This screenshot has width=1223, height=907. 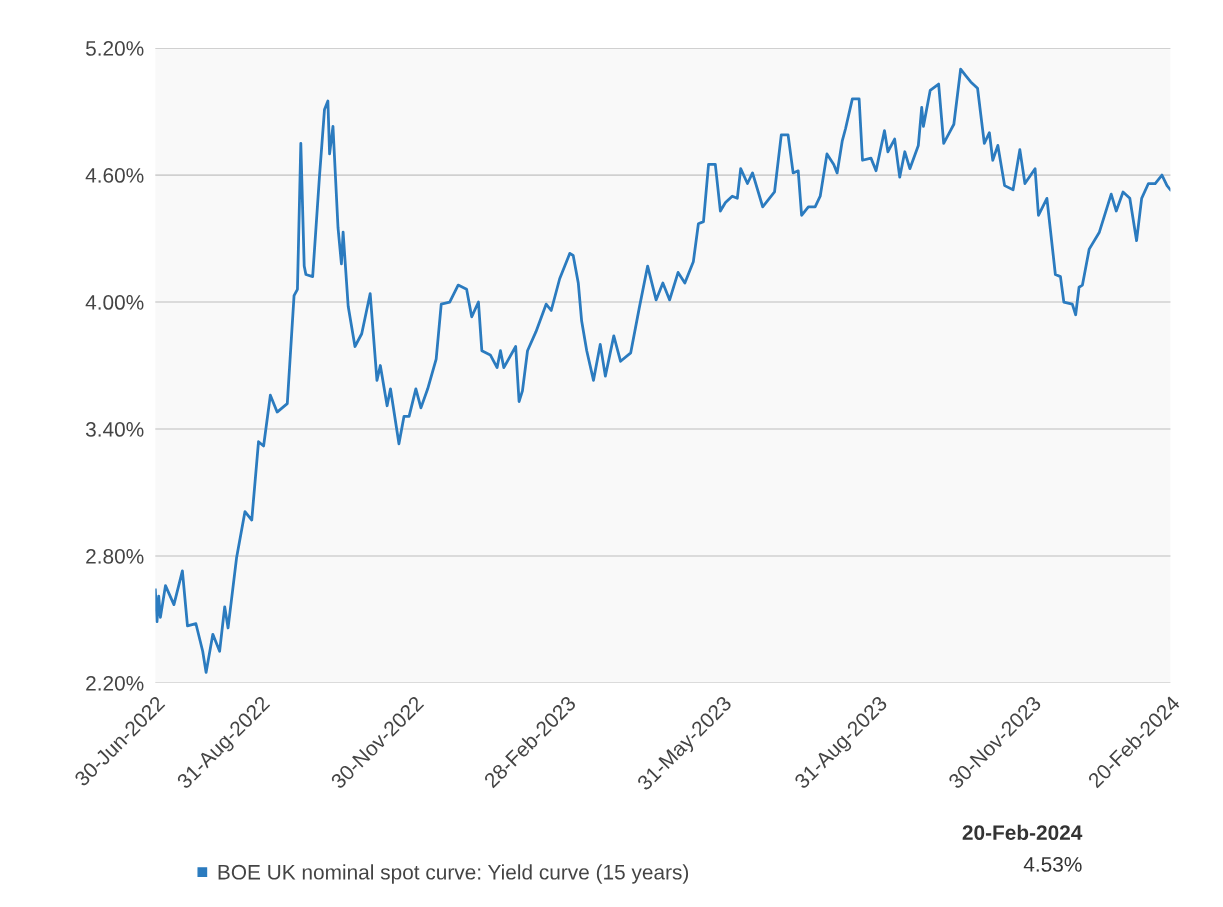 I want to click on y-tick-label: 3.40%, so click(x=114, y=429).